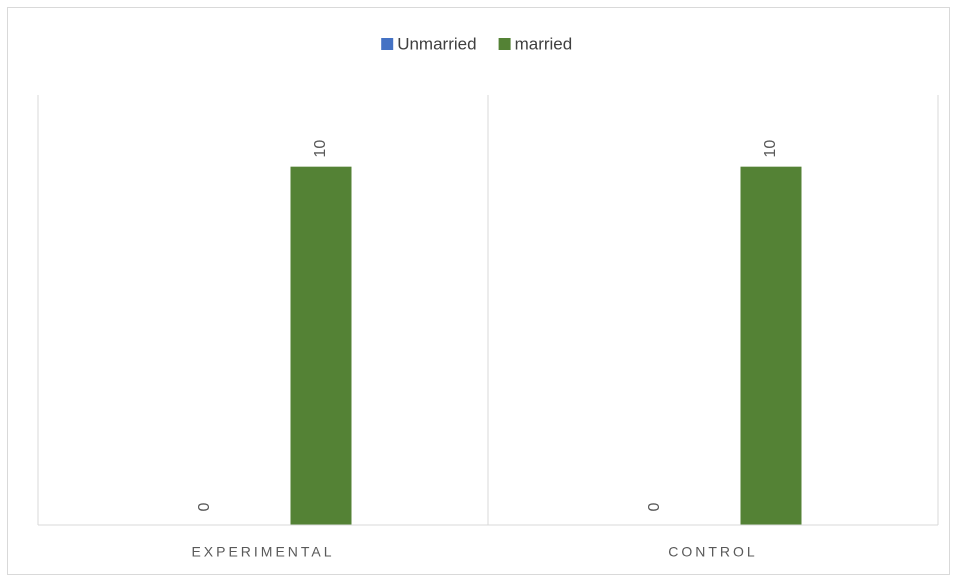  What do you see at coordinates (262, 552) in the screenshot?
I see `x-tick-label: EXPERIMENTAL` at bounding box center [262, 552].